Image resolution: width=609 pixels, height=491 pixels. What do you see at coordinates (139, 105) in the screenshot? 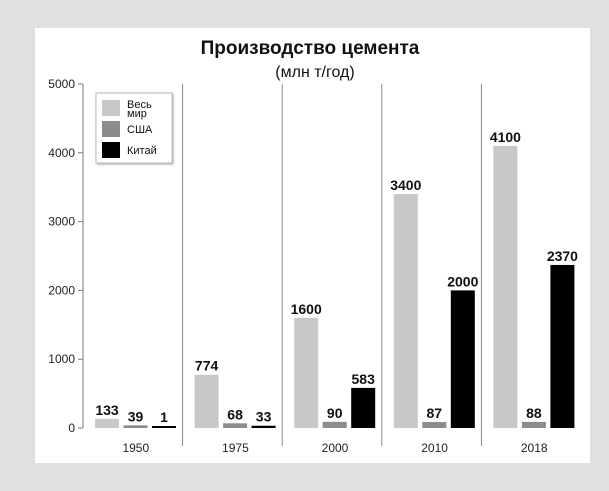
I see `legend-label: Весь` at bounding box center [139, 105].